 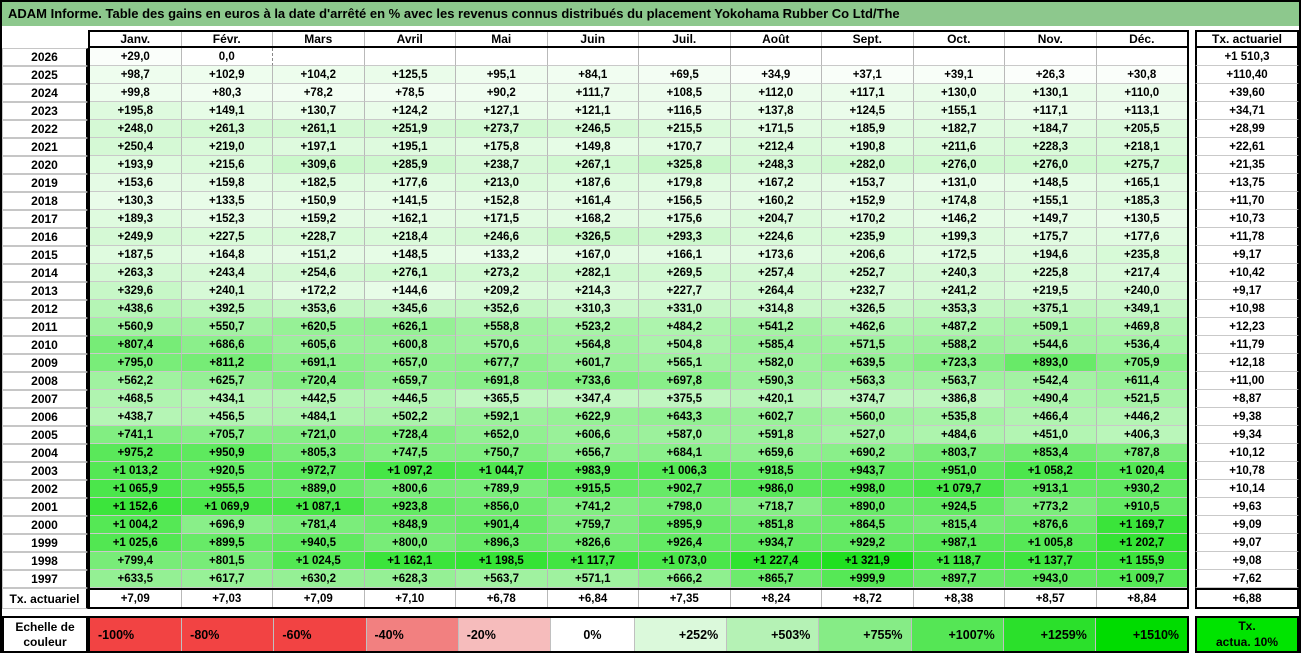 What do you see at coordinates (45, 147) in the screenshot?
I see `year-label: 2021` at bounding box center [45, 147].